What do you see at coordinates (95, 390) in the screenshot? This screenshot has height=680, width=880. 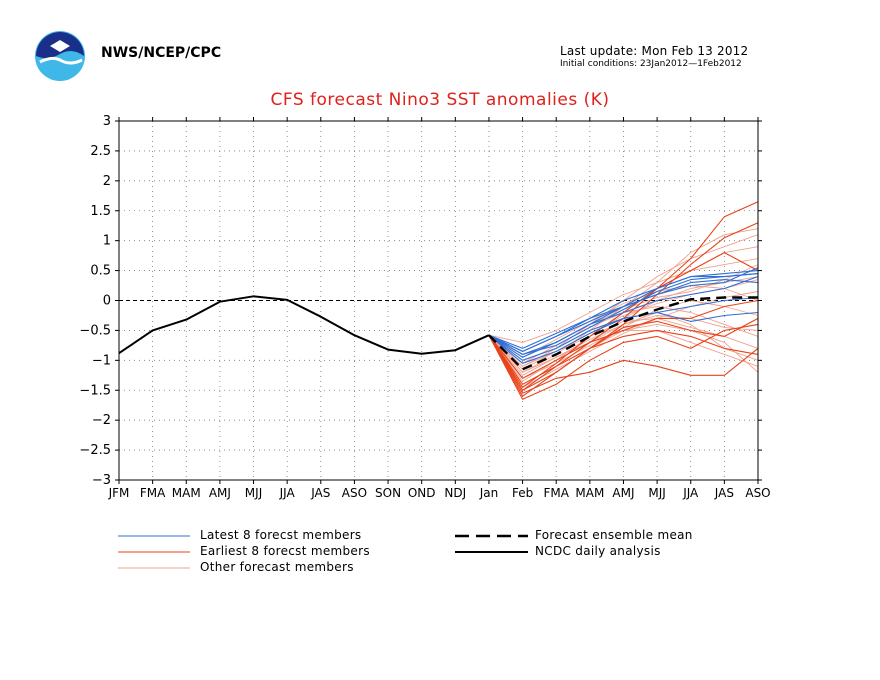 I see `y-tick-label: −1.5` at bounding box center [95, 390].